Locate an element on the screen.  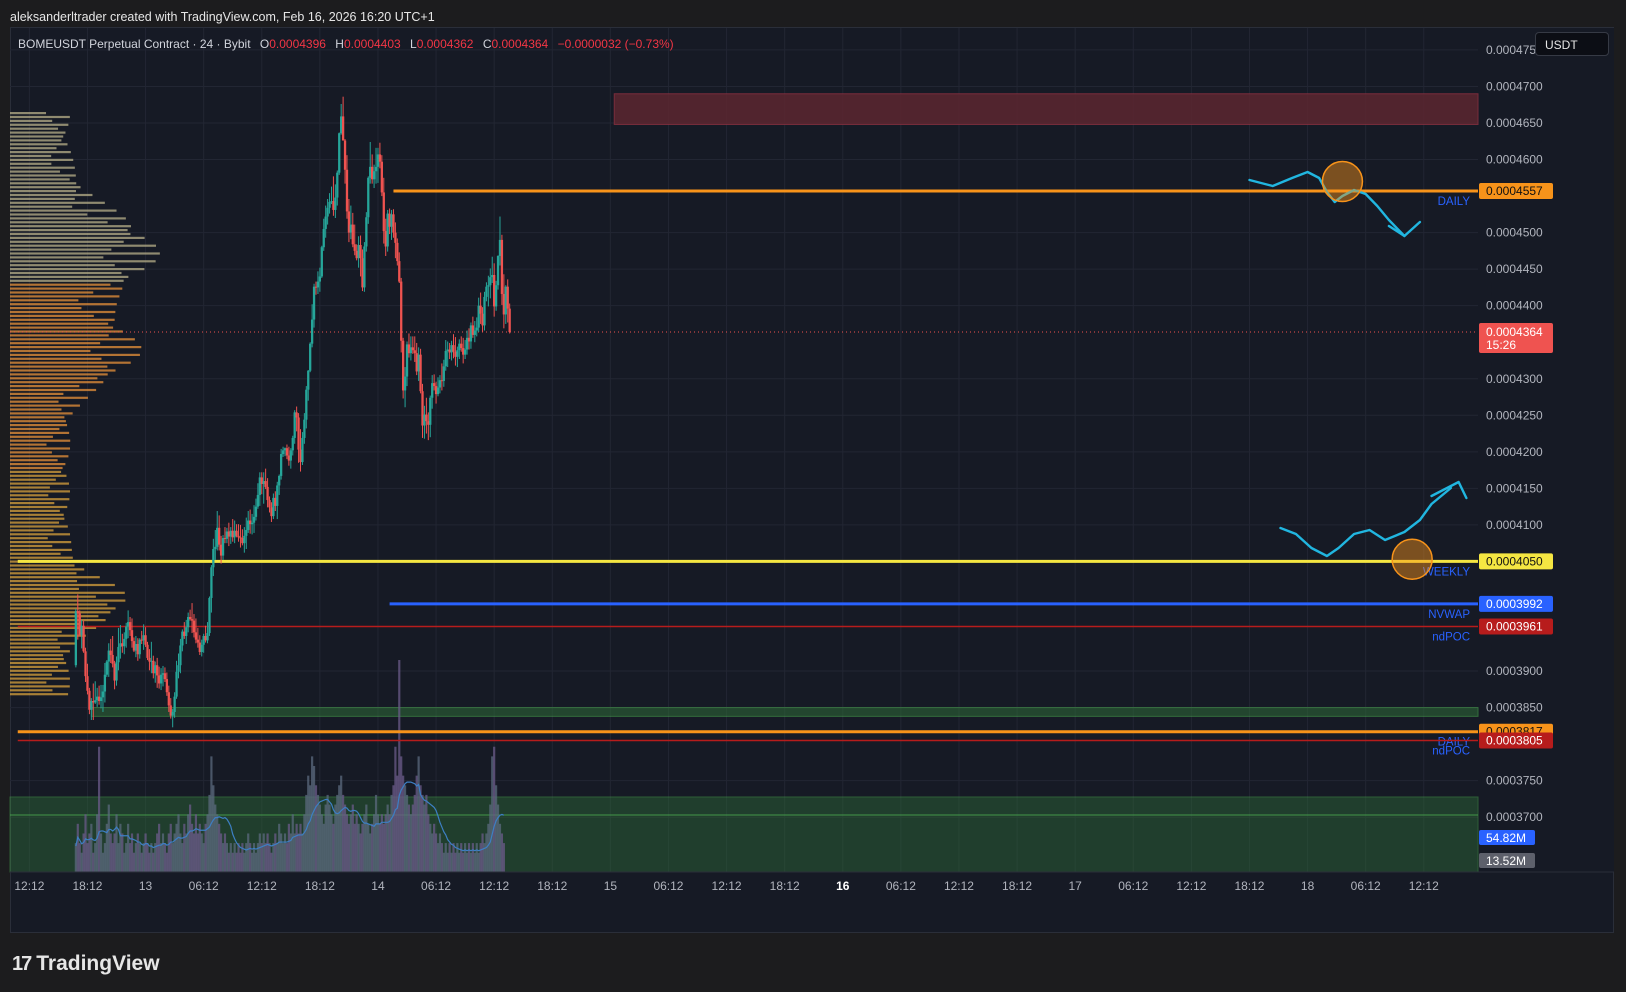
price-tick-label: 0.0004650 is located at coordinates (1514, 123).